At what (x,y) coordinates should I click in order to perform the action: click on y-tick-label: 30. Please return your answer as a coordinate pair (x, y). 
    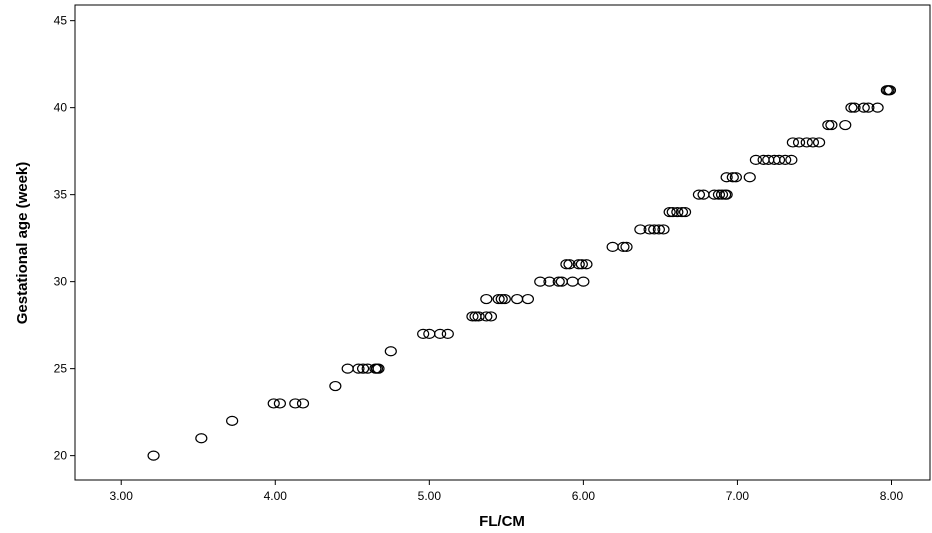
    Looking at the image, I should click on (61, 282).